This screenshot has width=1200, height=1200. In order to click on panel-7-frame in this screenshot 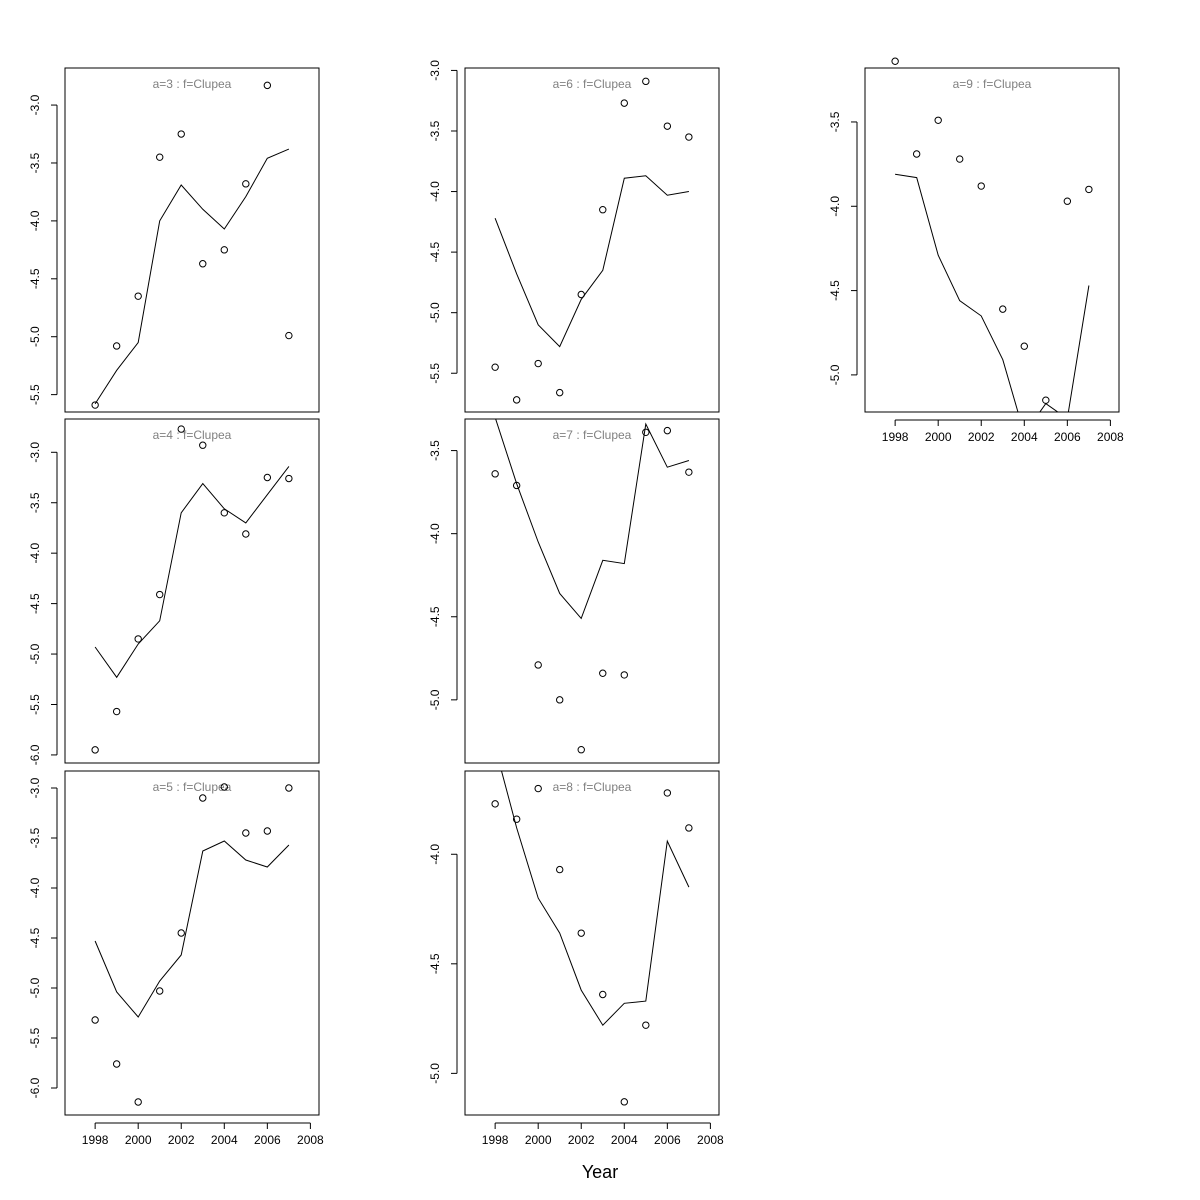, I will do `click(992, 240)`.